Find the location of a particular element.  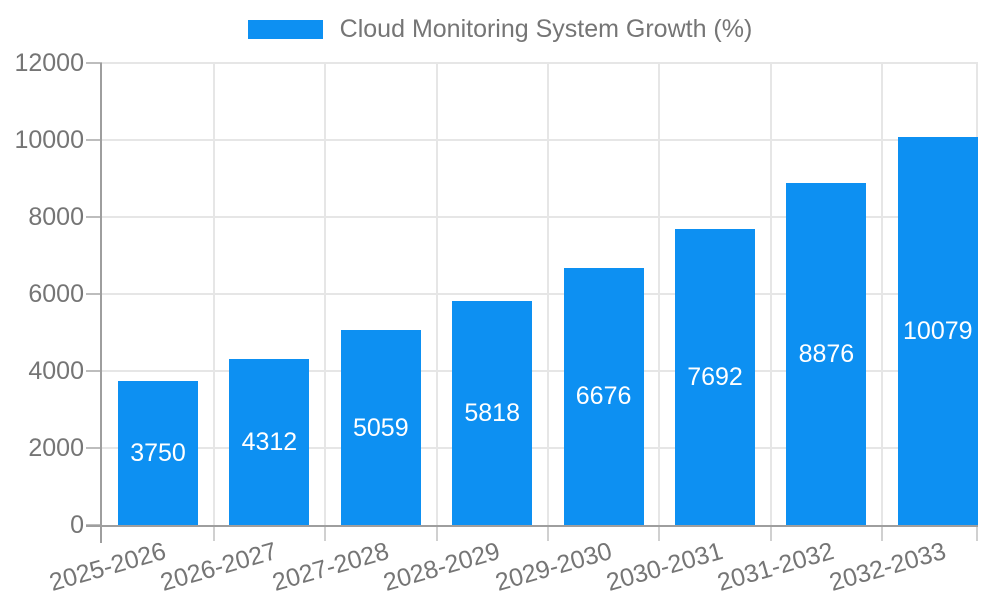

y-axis-label: 2000 is located at coordinates (56, 448).